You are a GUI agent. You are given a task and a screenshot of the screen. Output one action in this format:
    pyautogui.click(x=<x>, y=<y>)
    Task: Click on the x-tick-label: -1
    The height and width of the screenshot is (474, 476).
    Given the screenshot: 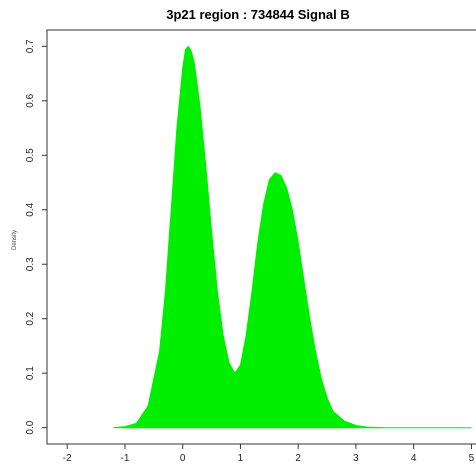 What is the action you would take?
    pyautogui.click(x=125, y=458)
    